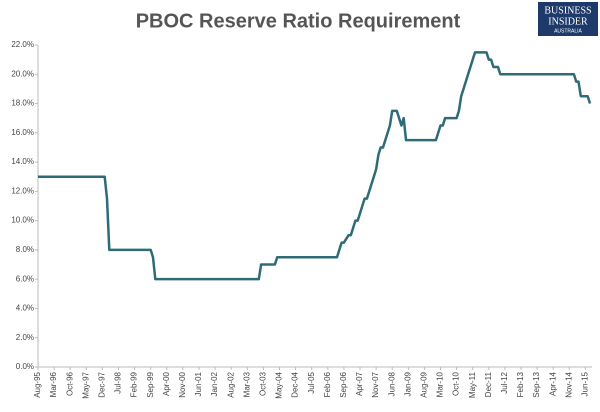 The height and width of the screenshot is (412, 600). I want to click on x-tick-label: Mar-10, so click(440, 384).